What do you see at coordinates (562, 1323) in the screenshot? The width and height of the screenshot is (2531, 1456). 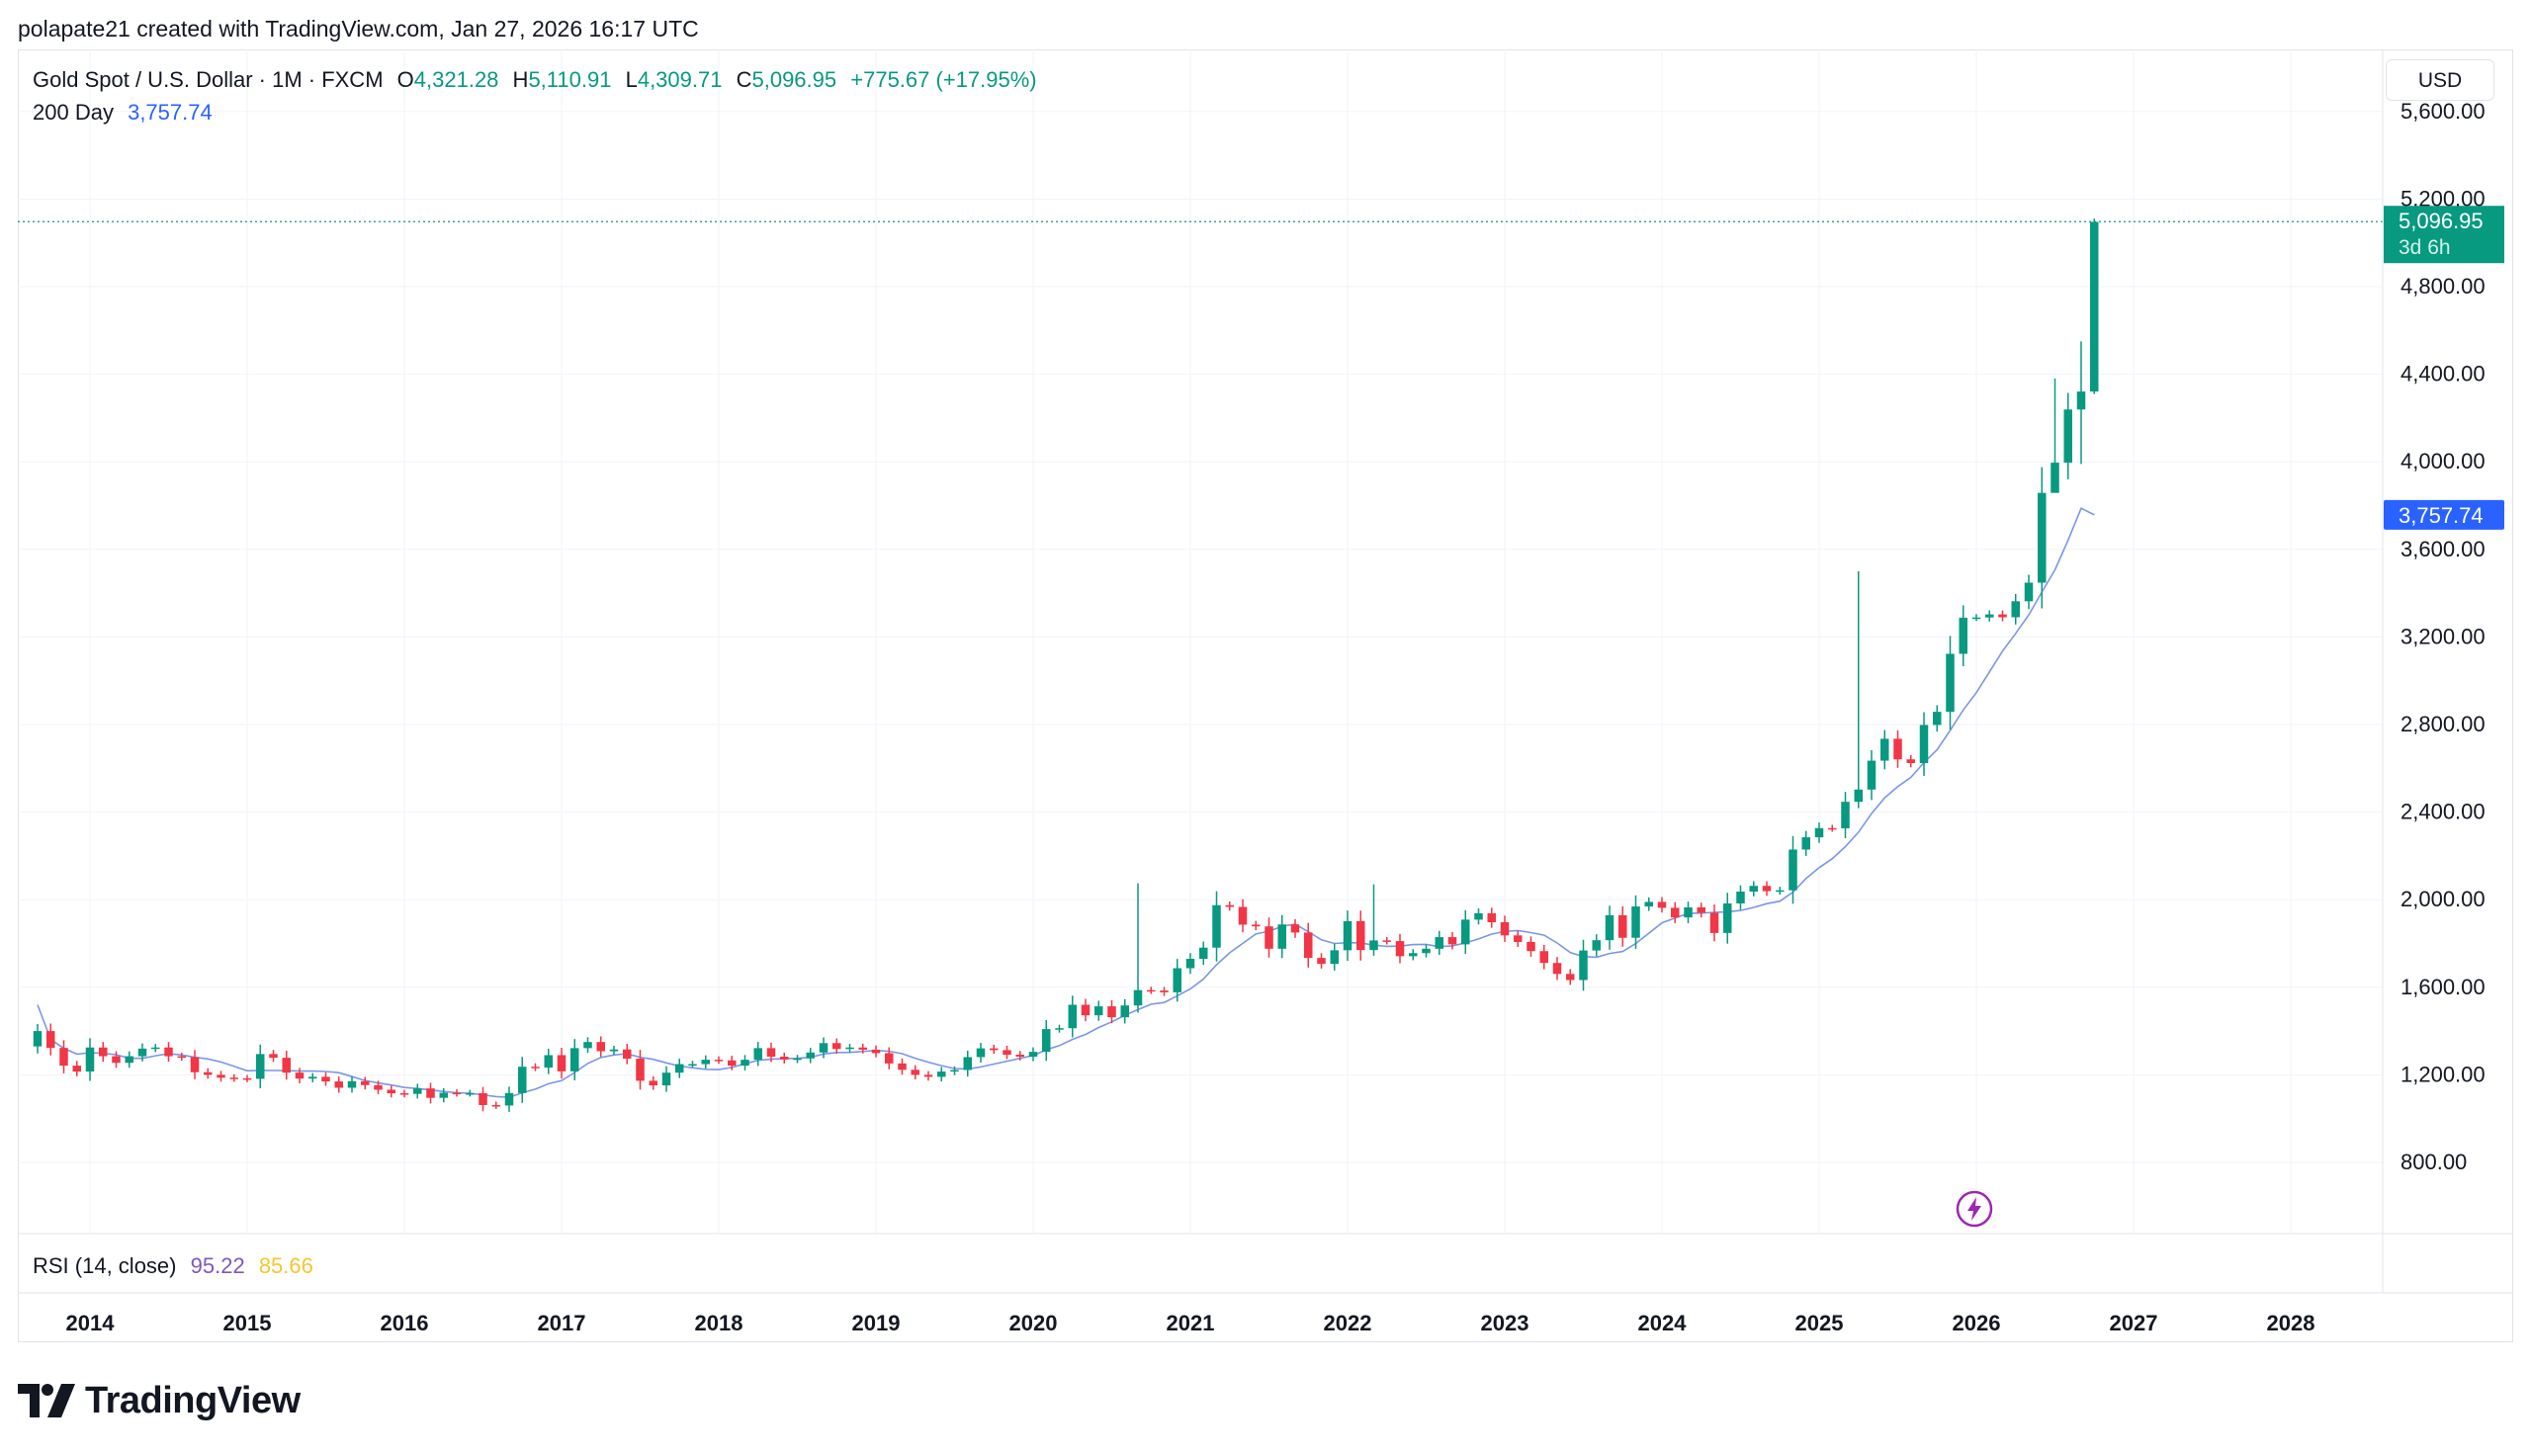 I see `x-tick-label: 2017` at bounding box center [562, 1323].